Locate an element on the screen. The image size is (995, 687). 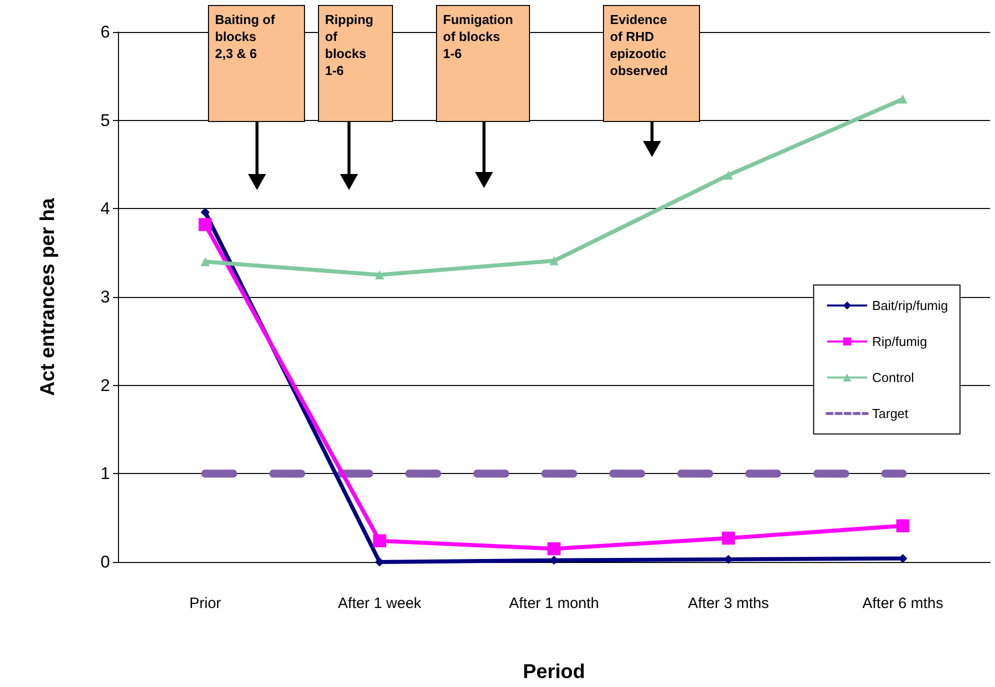
y-tick-label: 3 is located at coordinates (105, 297).